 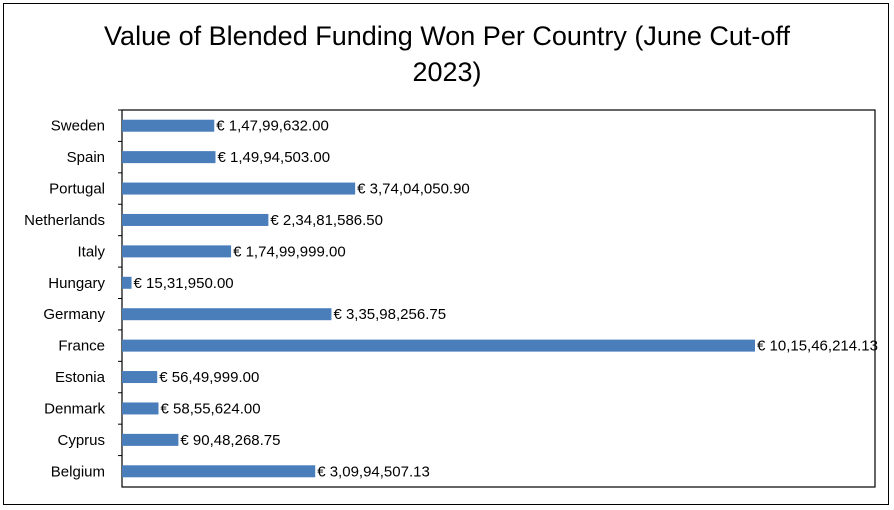 I want to click on bar-spain, so click(x=169, y=157).